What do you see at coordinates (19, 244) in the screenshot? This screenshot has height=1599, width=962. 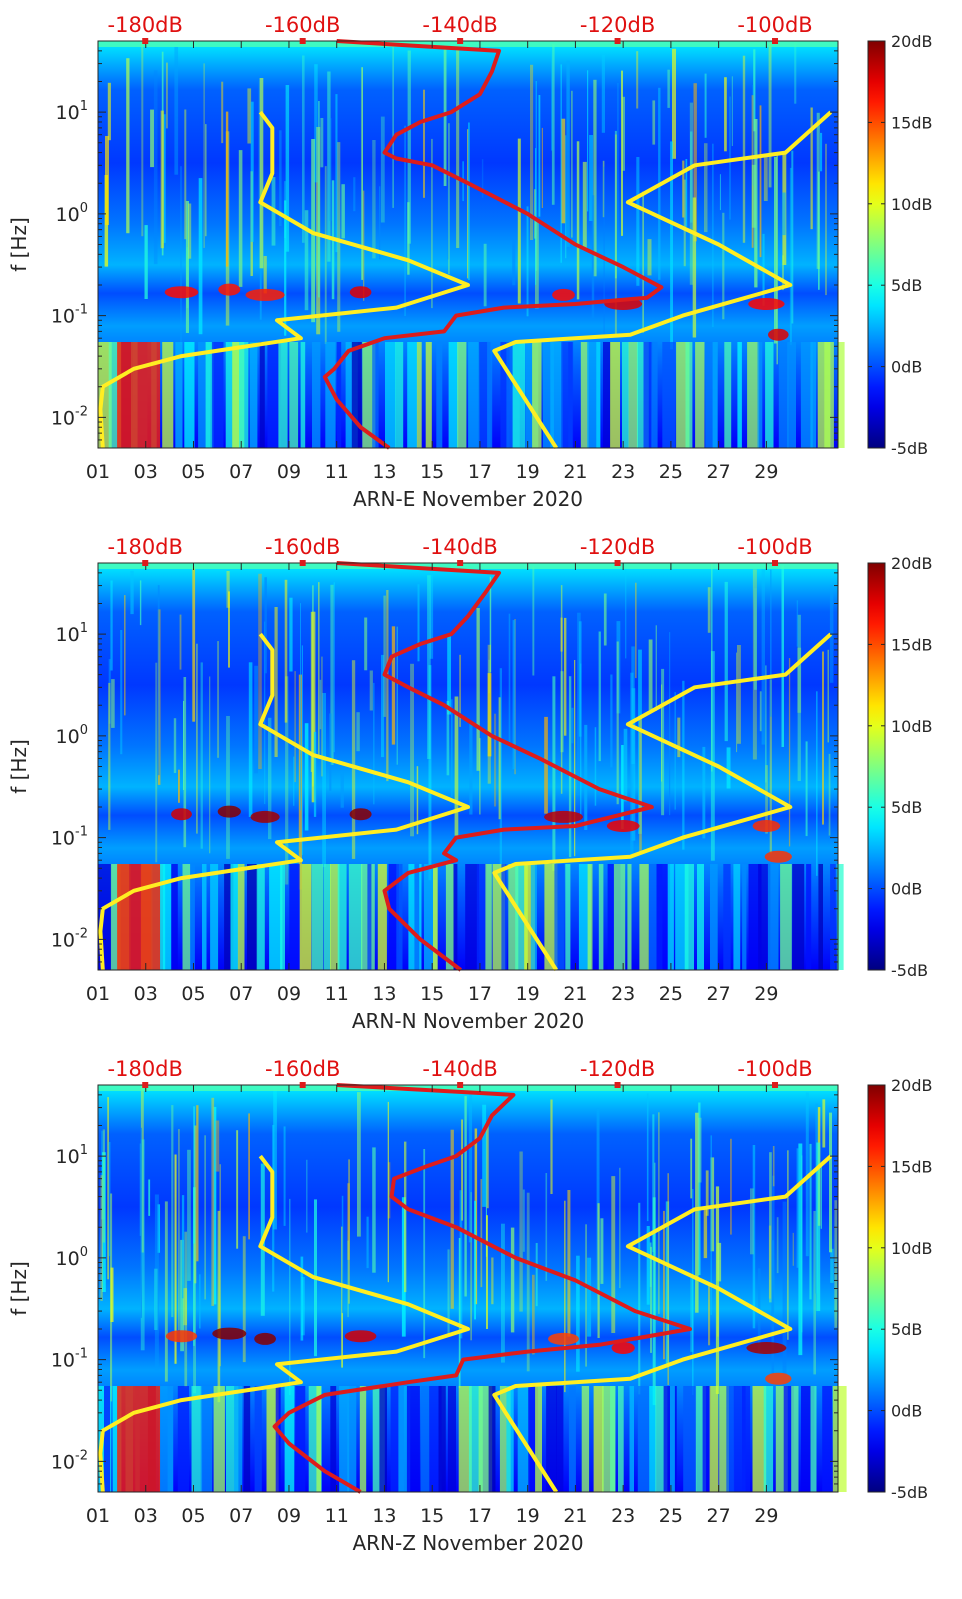 I see `y-axis-title: f [Hz]` at bounding box center [19, 244].